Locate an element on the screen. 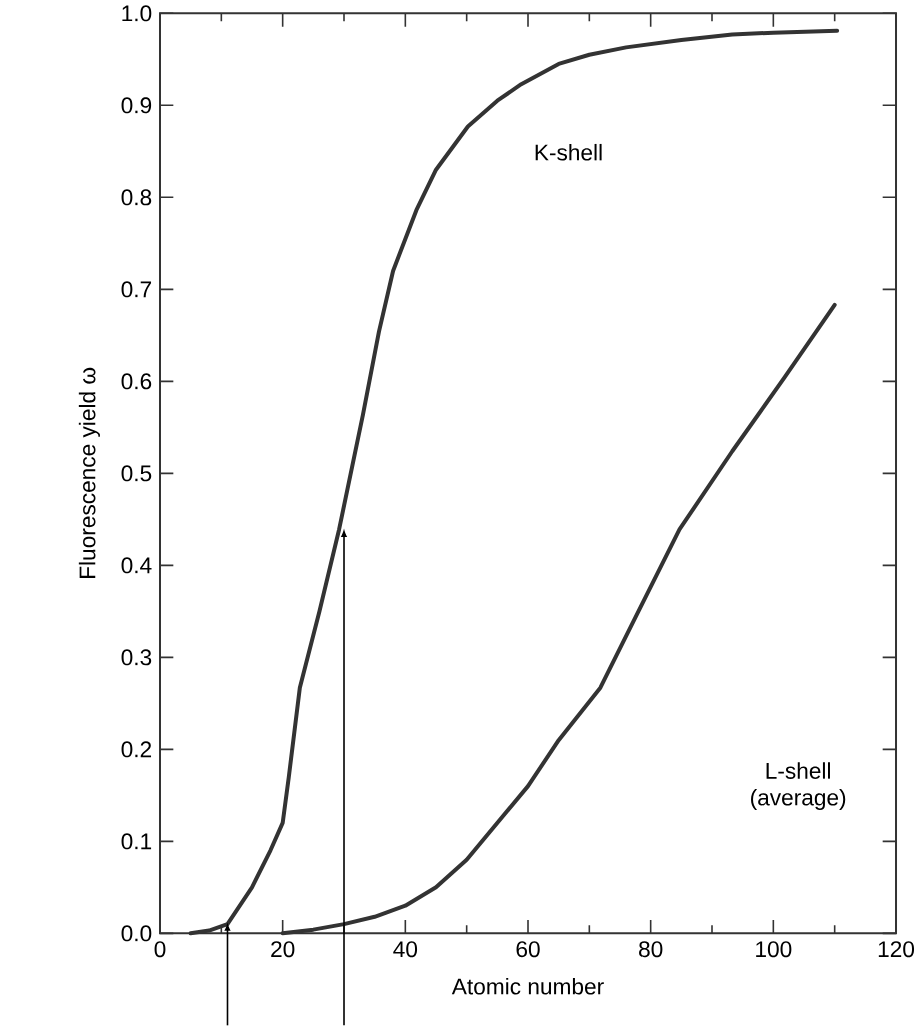  x-tick-label: 20 is located at coordinates (283, 949).